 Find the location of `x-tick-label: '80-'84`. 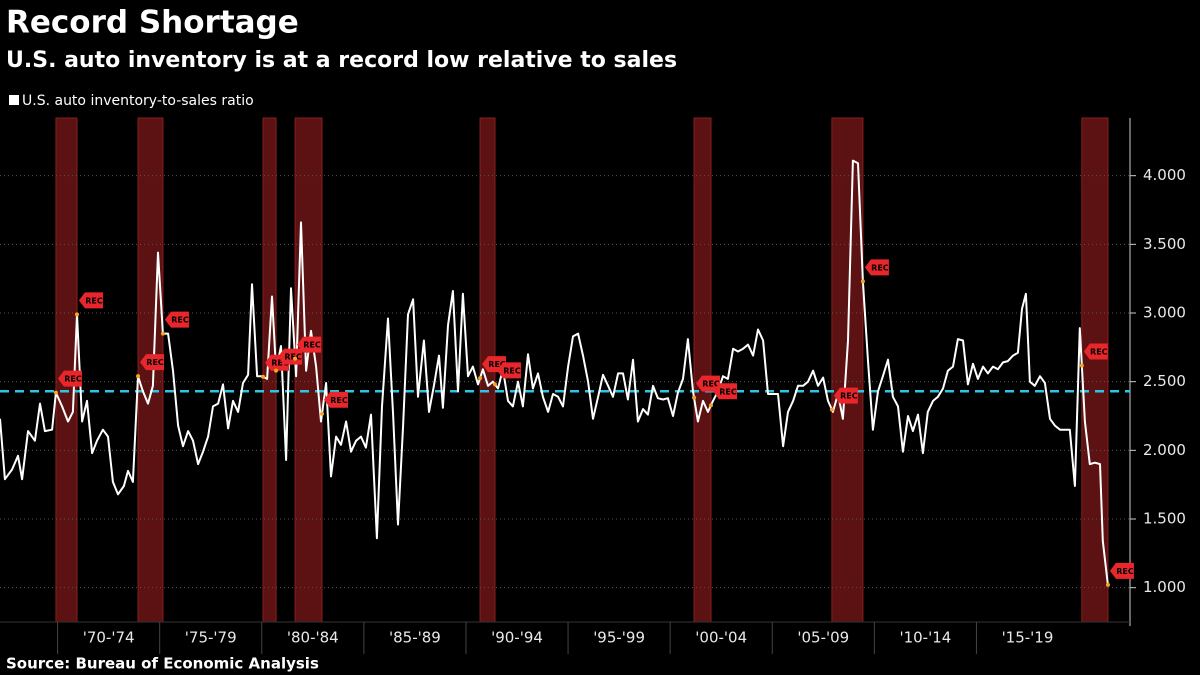

x-tick-label: '80-'84 is located at coordinates (313, 638).